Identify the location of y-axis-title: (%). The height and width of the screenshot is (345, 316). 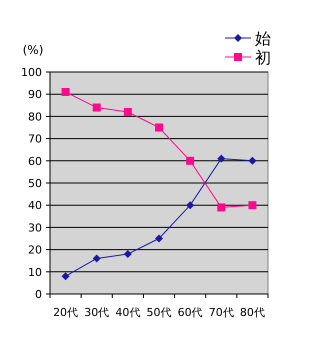
(33, 50).